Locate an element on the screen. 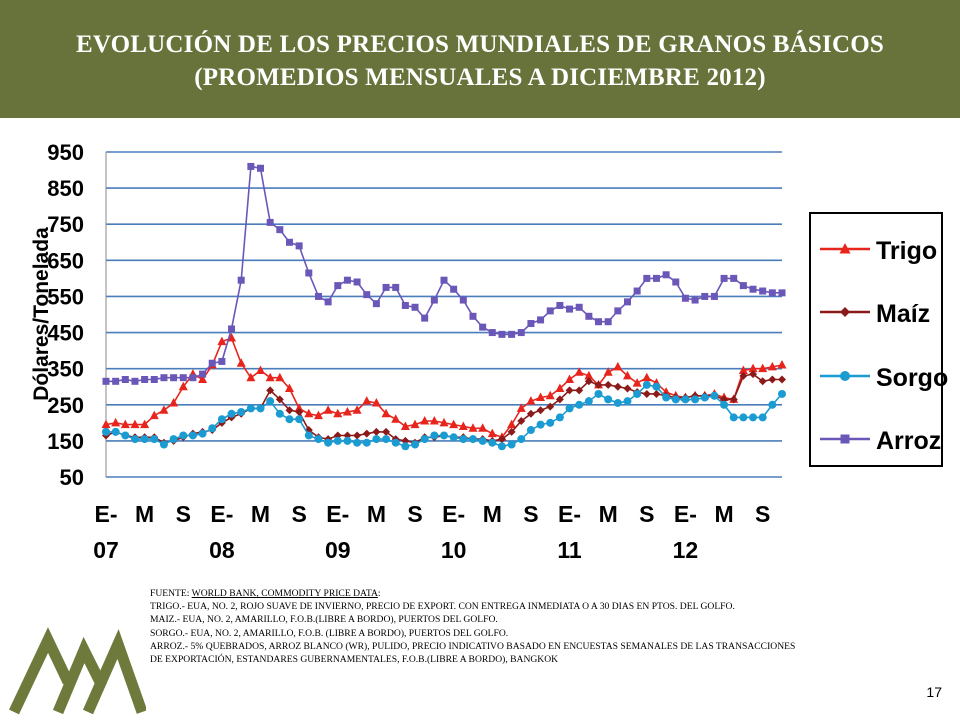 This screenshot has height=720, width=960. legend-label: Maíz is located at coordinates (903, 314).